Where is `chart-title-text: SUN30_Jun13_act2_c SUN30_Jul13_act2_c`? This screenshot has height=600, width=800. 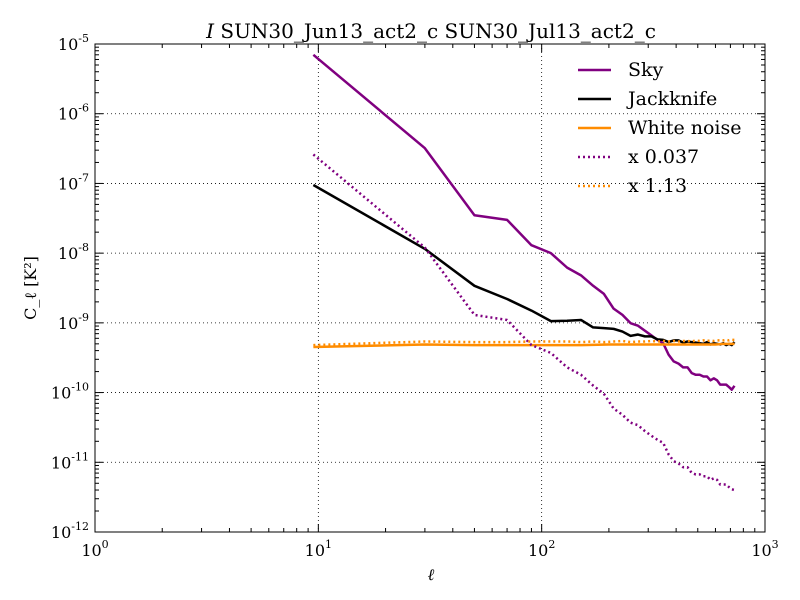 chart-title-text: SUN30_Jun13_act2_c SUN30_Jul13_act2_c is located at coordinates (435, 31).